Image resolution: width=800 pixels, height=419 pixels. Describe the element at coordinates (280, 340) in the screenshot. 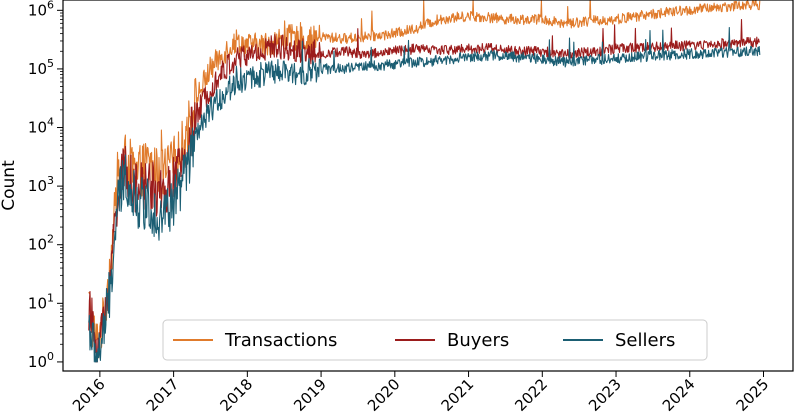

I see `legend-label-transactions: Transactions` at that location.